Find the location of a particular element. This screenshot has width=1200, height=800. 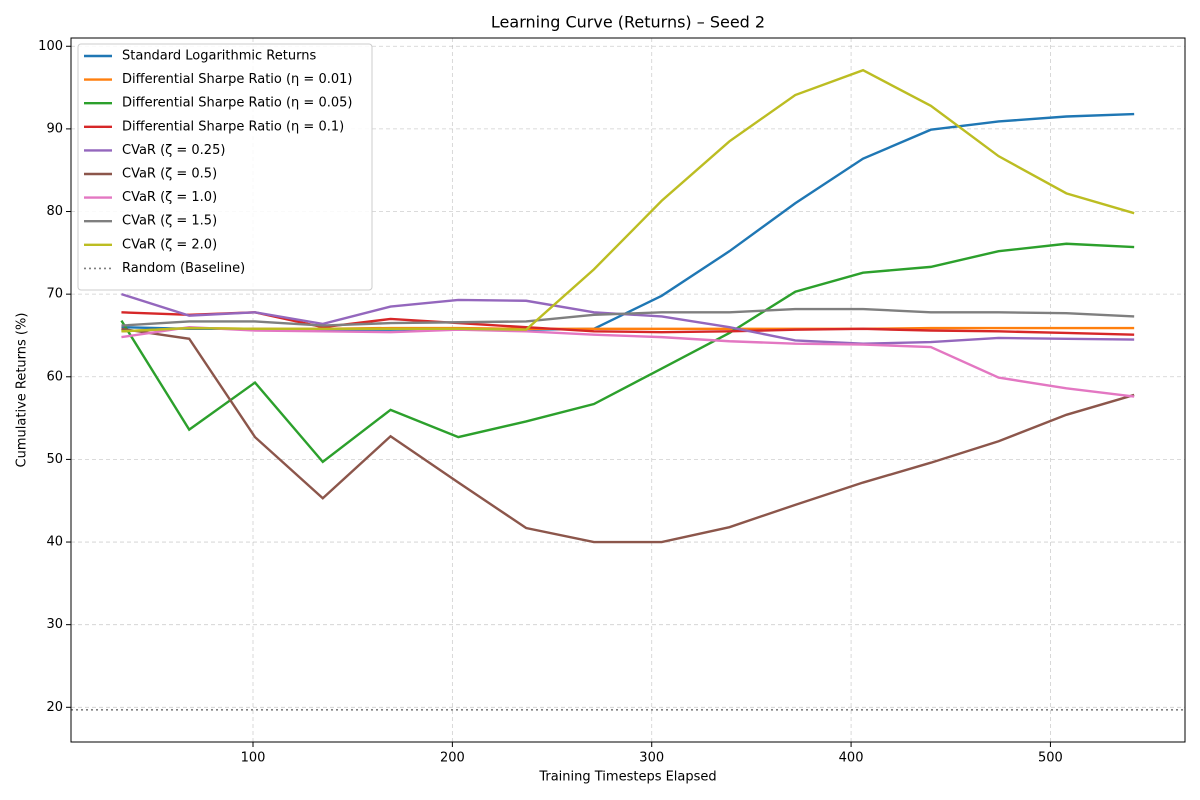

chart-title: Learning Curve (Returns) – Seed 2 is located at coordinates (628, 22).